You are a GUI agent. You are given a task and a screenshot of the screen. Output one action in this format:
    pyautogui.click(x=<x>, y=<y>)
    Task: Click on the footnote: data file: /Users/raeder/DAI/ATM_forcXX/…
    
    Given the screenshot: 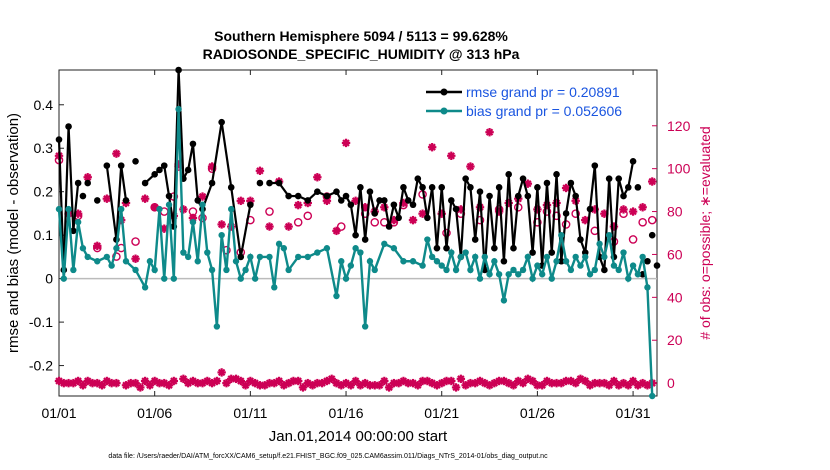 What is the action you would take?
    pyautogui.click(x=328, y=456)
    